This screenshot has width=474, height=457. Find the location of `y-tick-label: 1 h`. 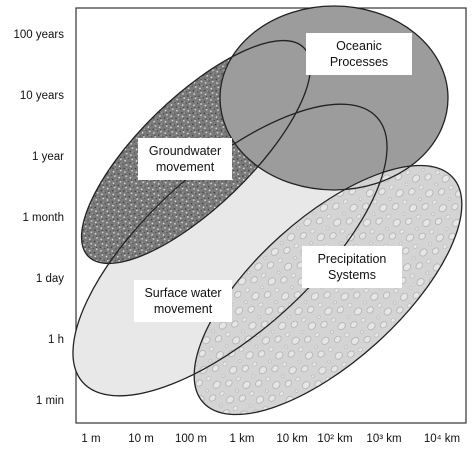

y-tick-label: 1 h is located at coordinates (56, 340).